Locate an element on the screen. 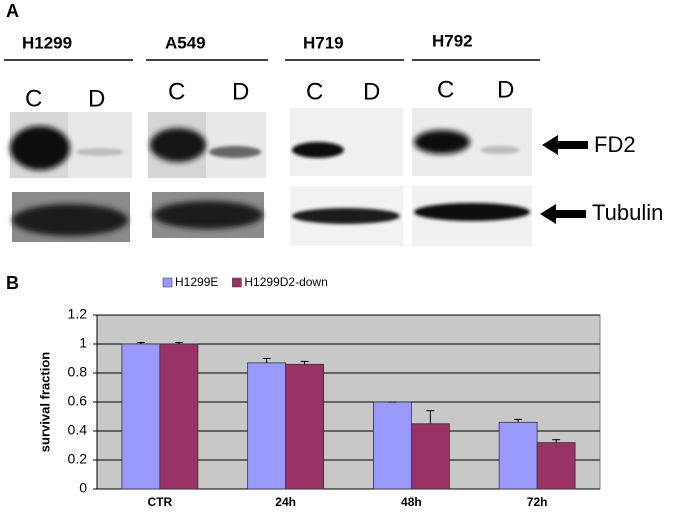 This screenshot has width=686, height=521. cell-line: H792 is located at coordinates (452, 40).